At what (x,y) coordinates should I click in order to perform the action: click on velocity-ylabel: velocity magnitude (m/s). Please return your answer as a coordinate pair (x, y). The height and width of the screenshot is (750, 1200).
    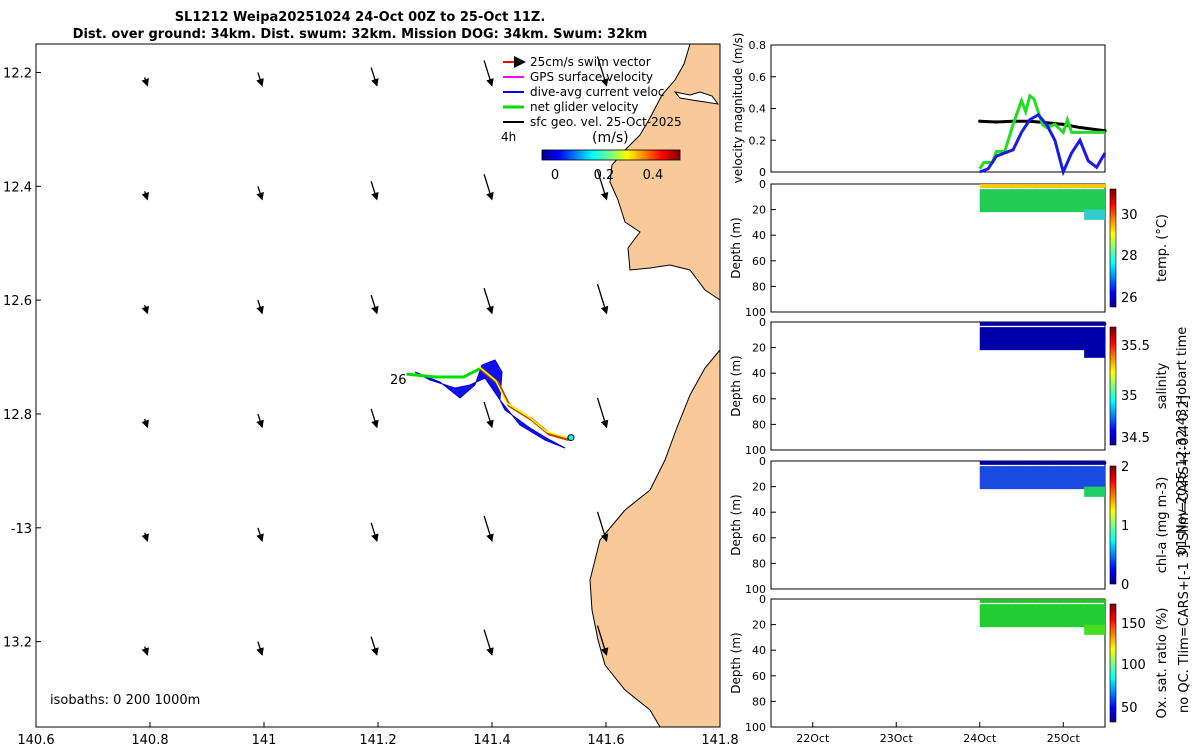
    Looking at the image, I should click on (738, 108).